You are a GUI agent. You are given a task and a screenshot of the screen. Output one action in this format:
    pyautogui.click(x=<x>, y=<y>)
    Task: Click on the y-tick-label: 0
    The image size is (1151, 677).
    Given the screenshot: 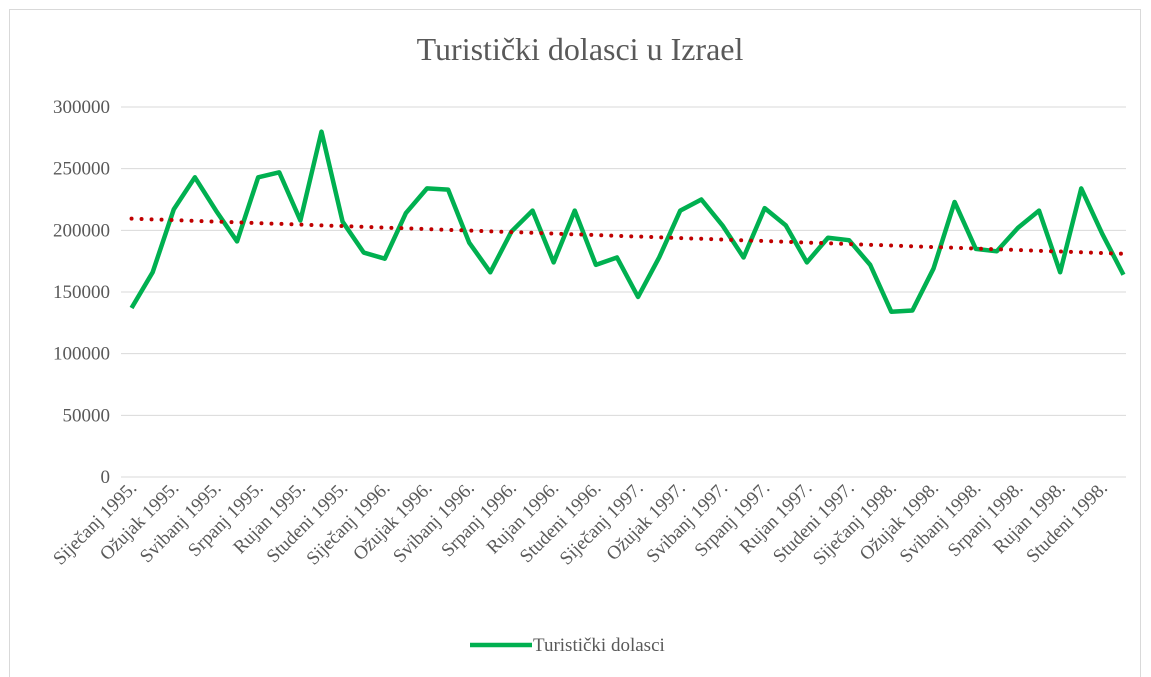 What is the action you would take?
    pyautogui.click(x=106, y=477)
    